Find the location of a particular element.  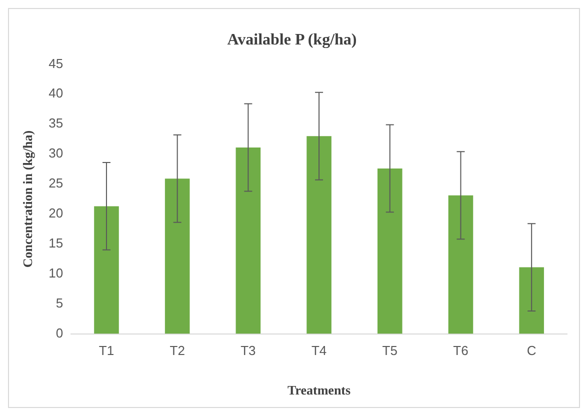

y-tick-label: 35 is located at coordinates (56, 123).